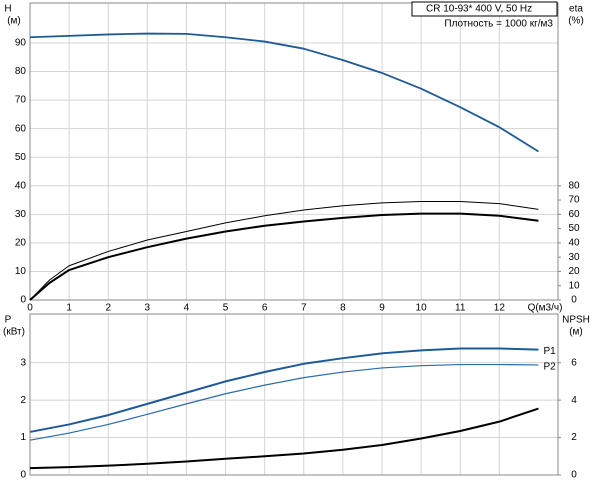 This screenshot has width=592, height=480. Describe the element at coordinates (574, 243) in the screenshot. I see `y2-tick-label: 40` at that location.